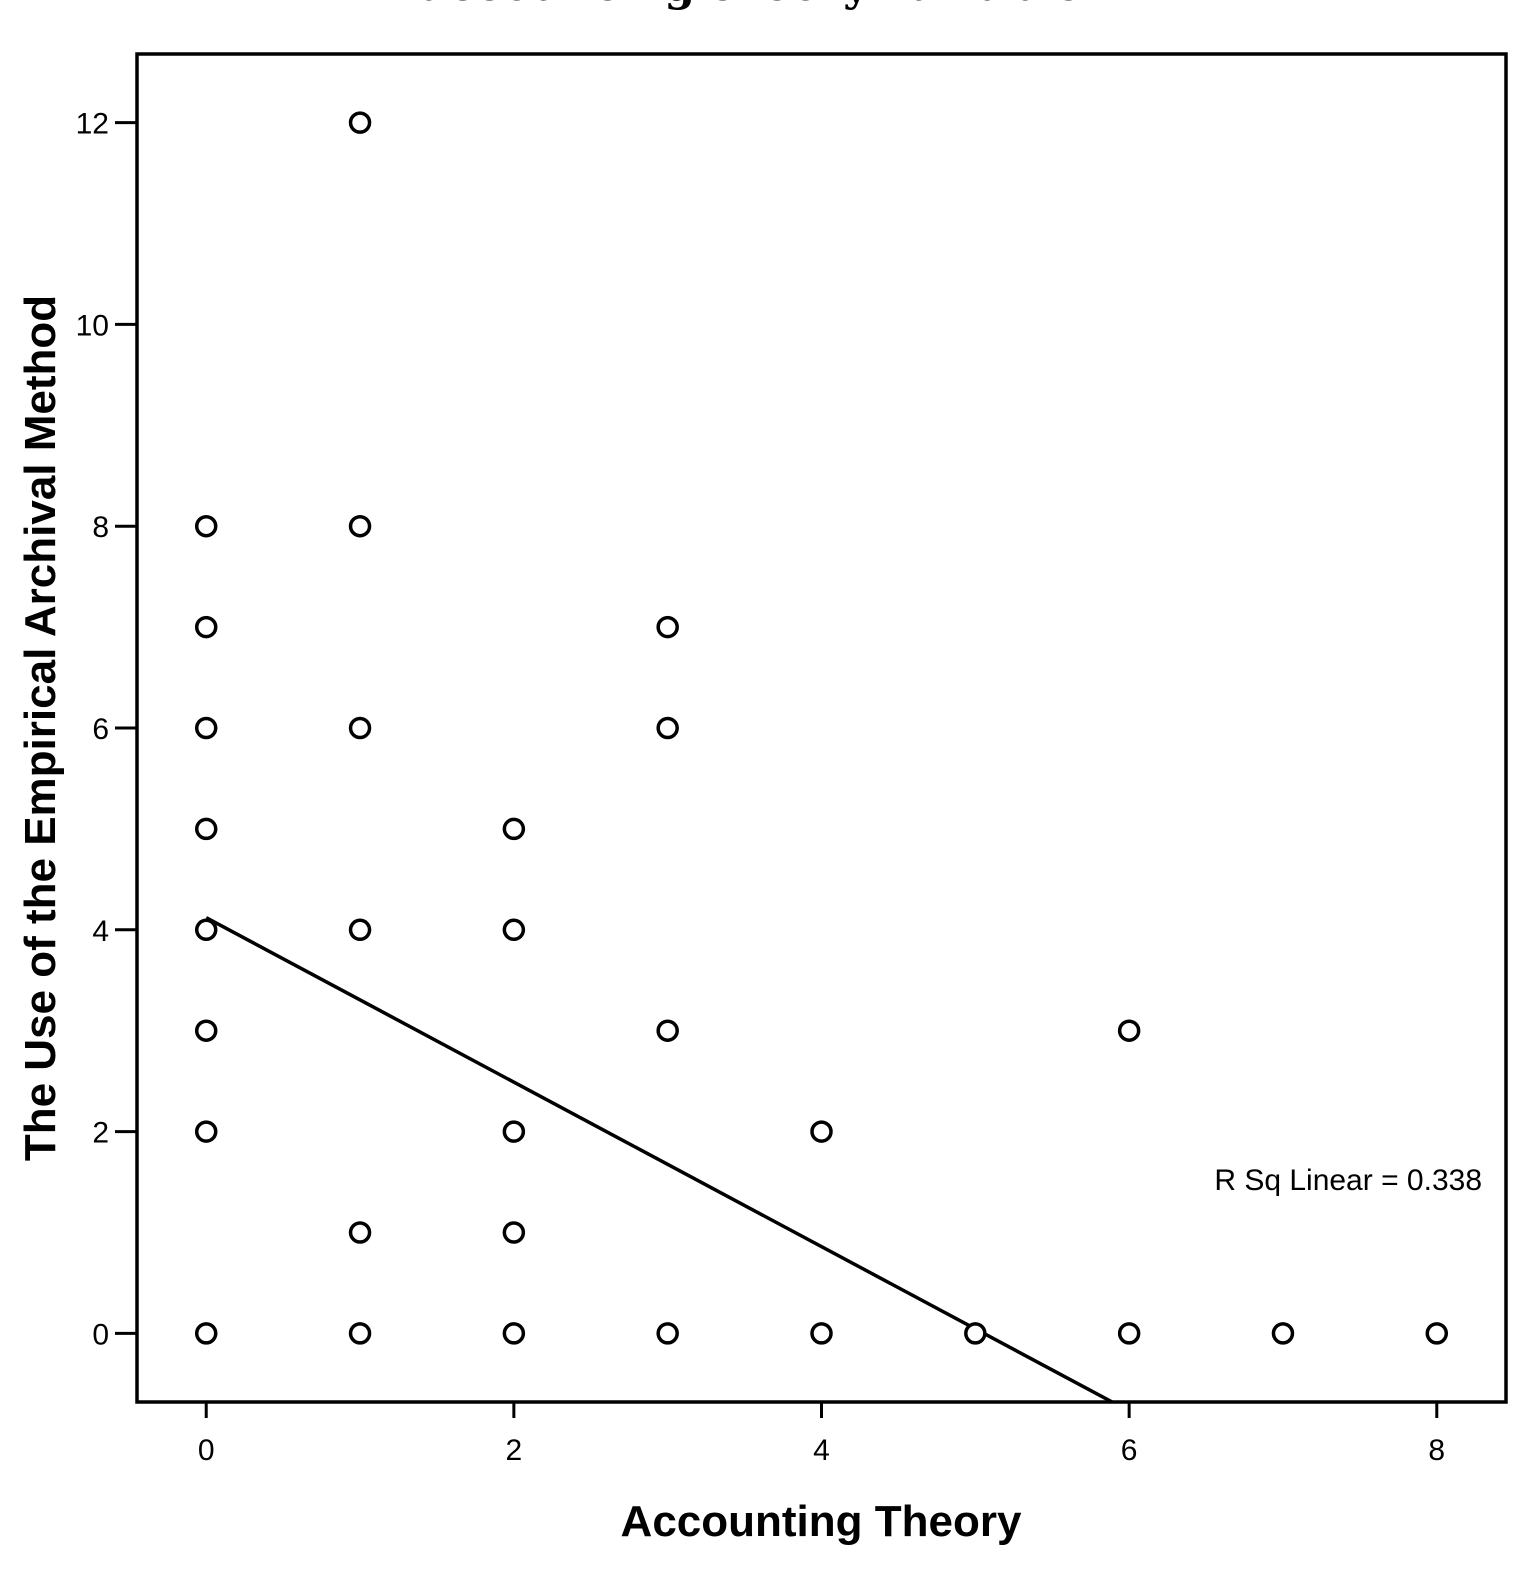 The width and height of the screenshot is (1526, 1596). I want to click on x-tick-label: 8, so click(1436, 1450).